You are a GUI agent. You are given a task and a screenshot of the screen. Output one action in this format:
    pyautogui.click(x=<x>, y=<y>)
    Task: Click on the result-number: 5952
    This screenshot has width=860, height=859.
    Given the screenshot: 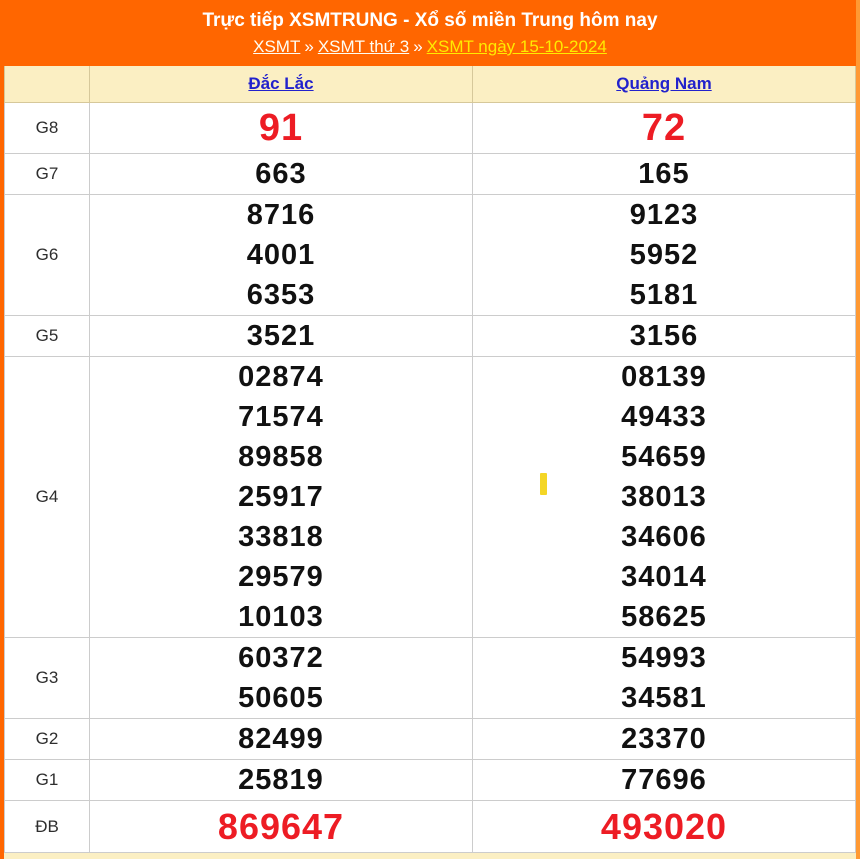 What is the action you would take?
    pyautogui.click(x=664, y=255)
    